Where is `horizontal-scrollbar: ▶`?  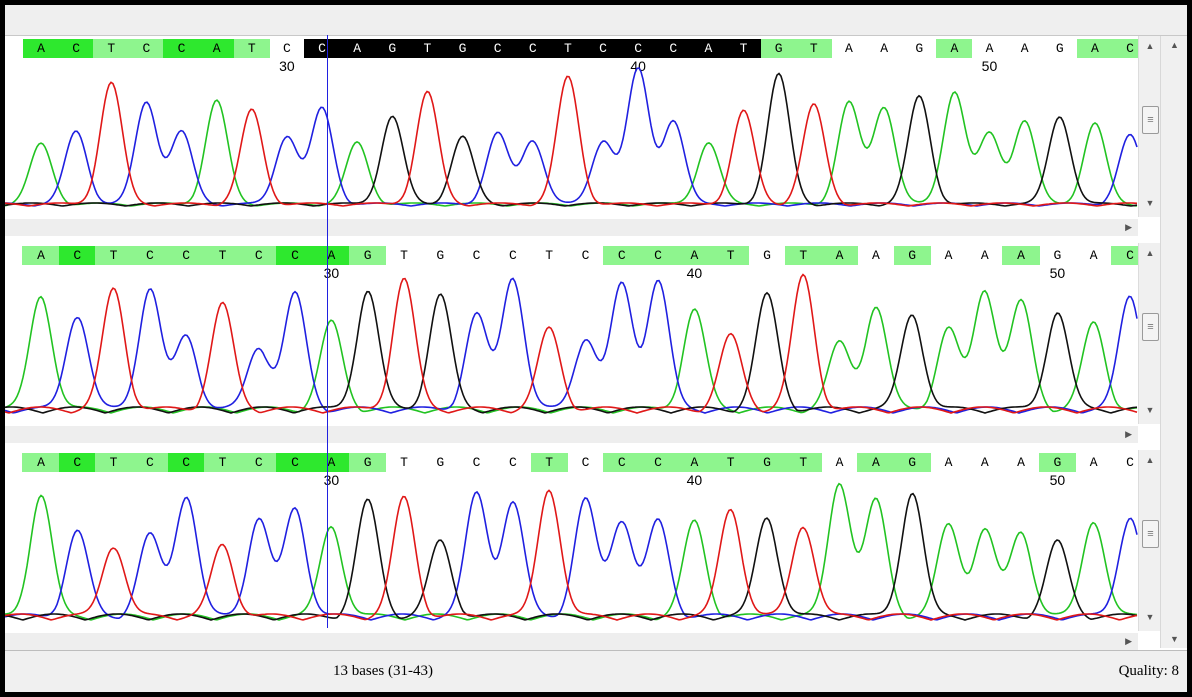
horizontal-scrollbar: ▶ is located at coordinates (571, 641).